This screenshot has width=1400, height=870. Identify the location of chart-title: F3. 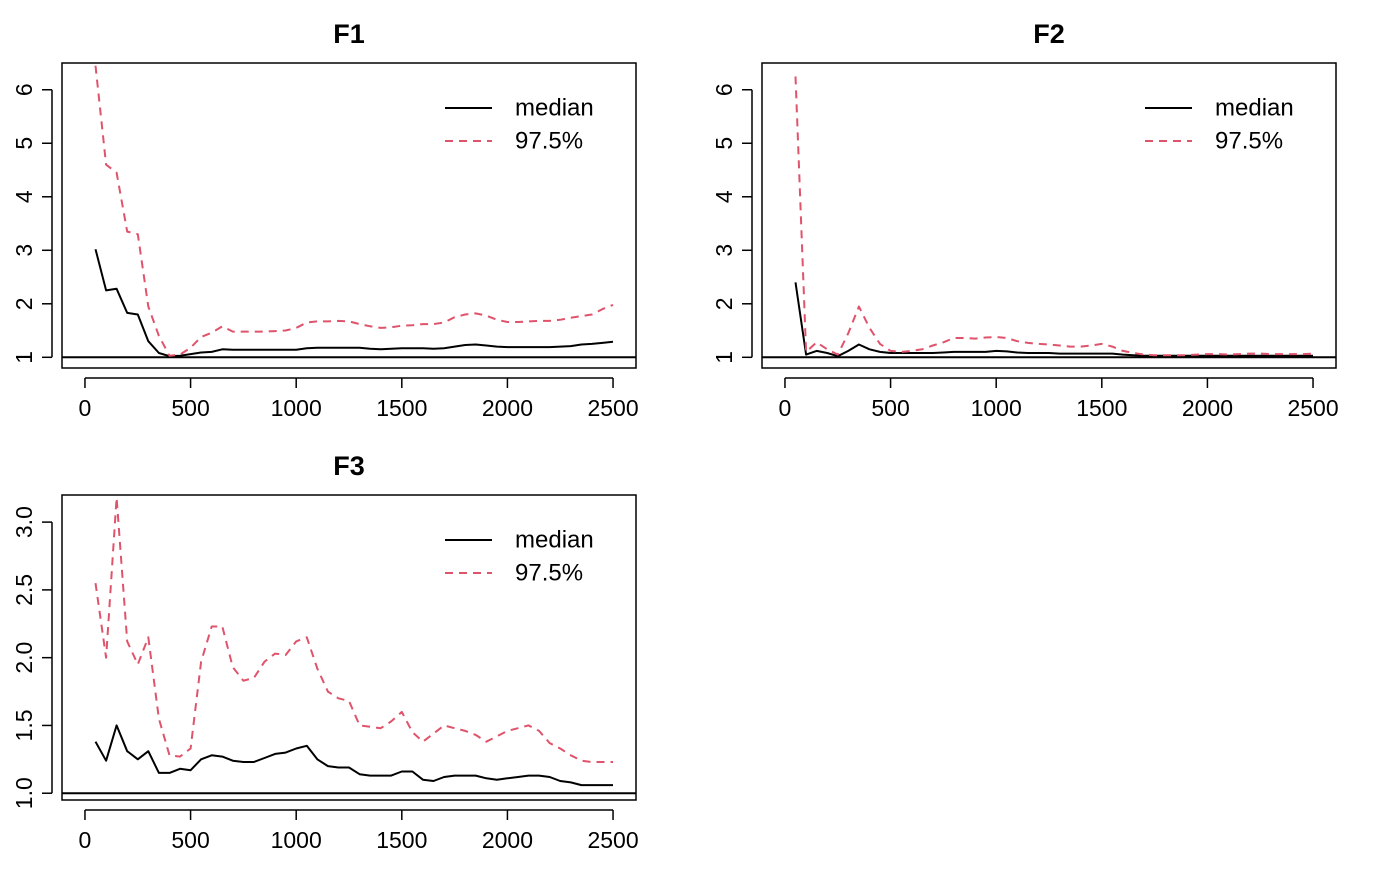
(349, 466).